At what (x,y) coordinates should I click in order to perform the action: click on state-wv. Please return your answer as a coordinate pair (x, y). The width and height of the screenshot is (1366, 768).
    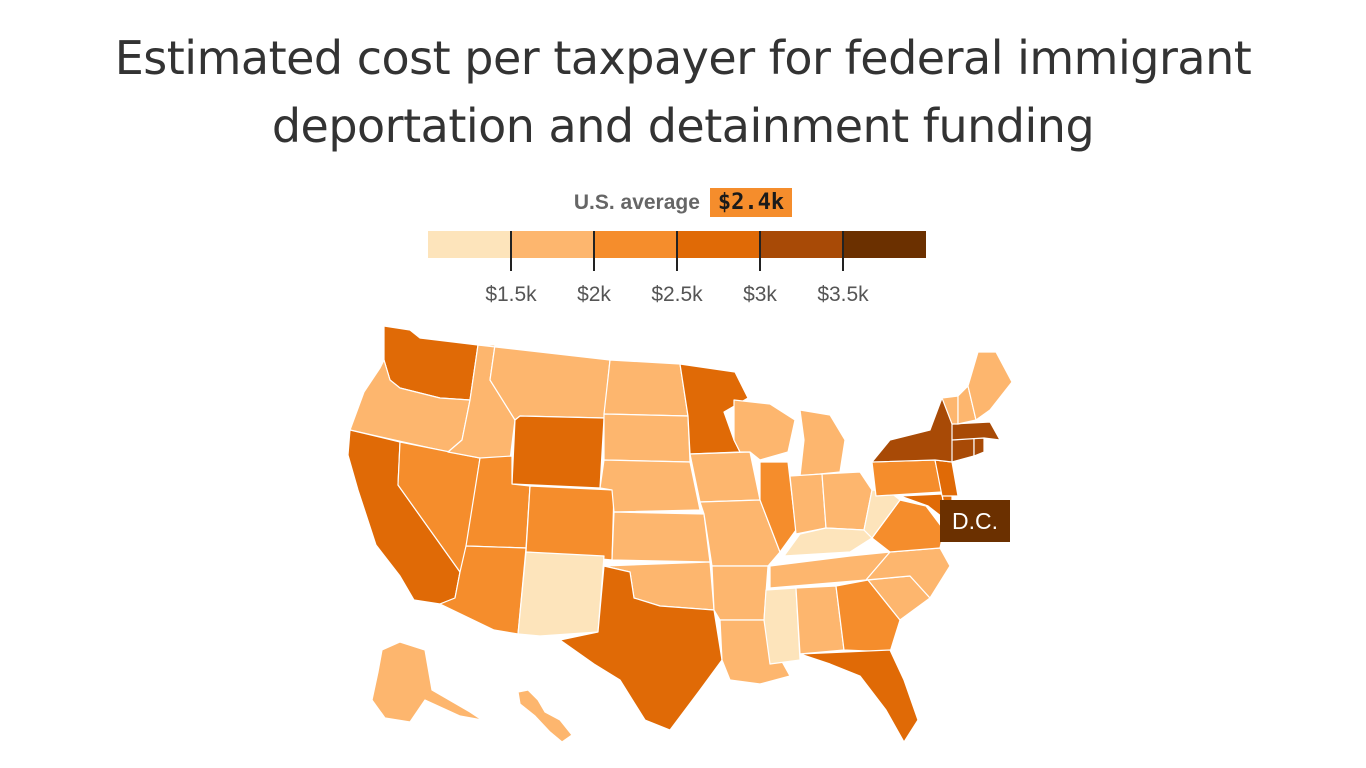
    Looking at the image, I should click on (882, 514).